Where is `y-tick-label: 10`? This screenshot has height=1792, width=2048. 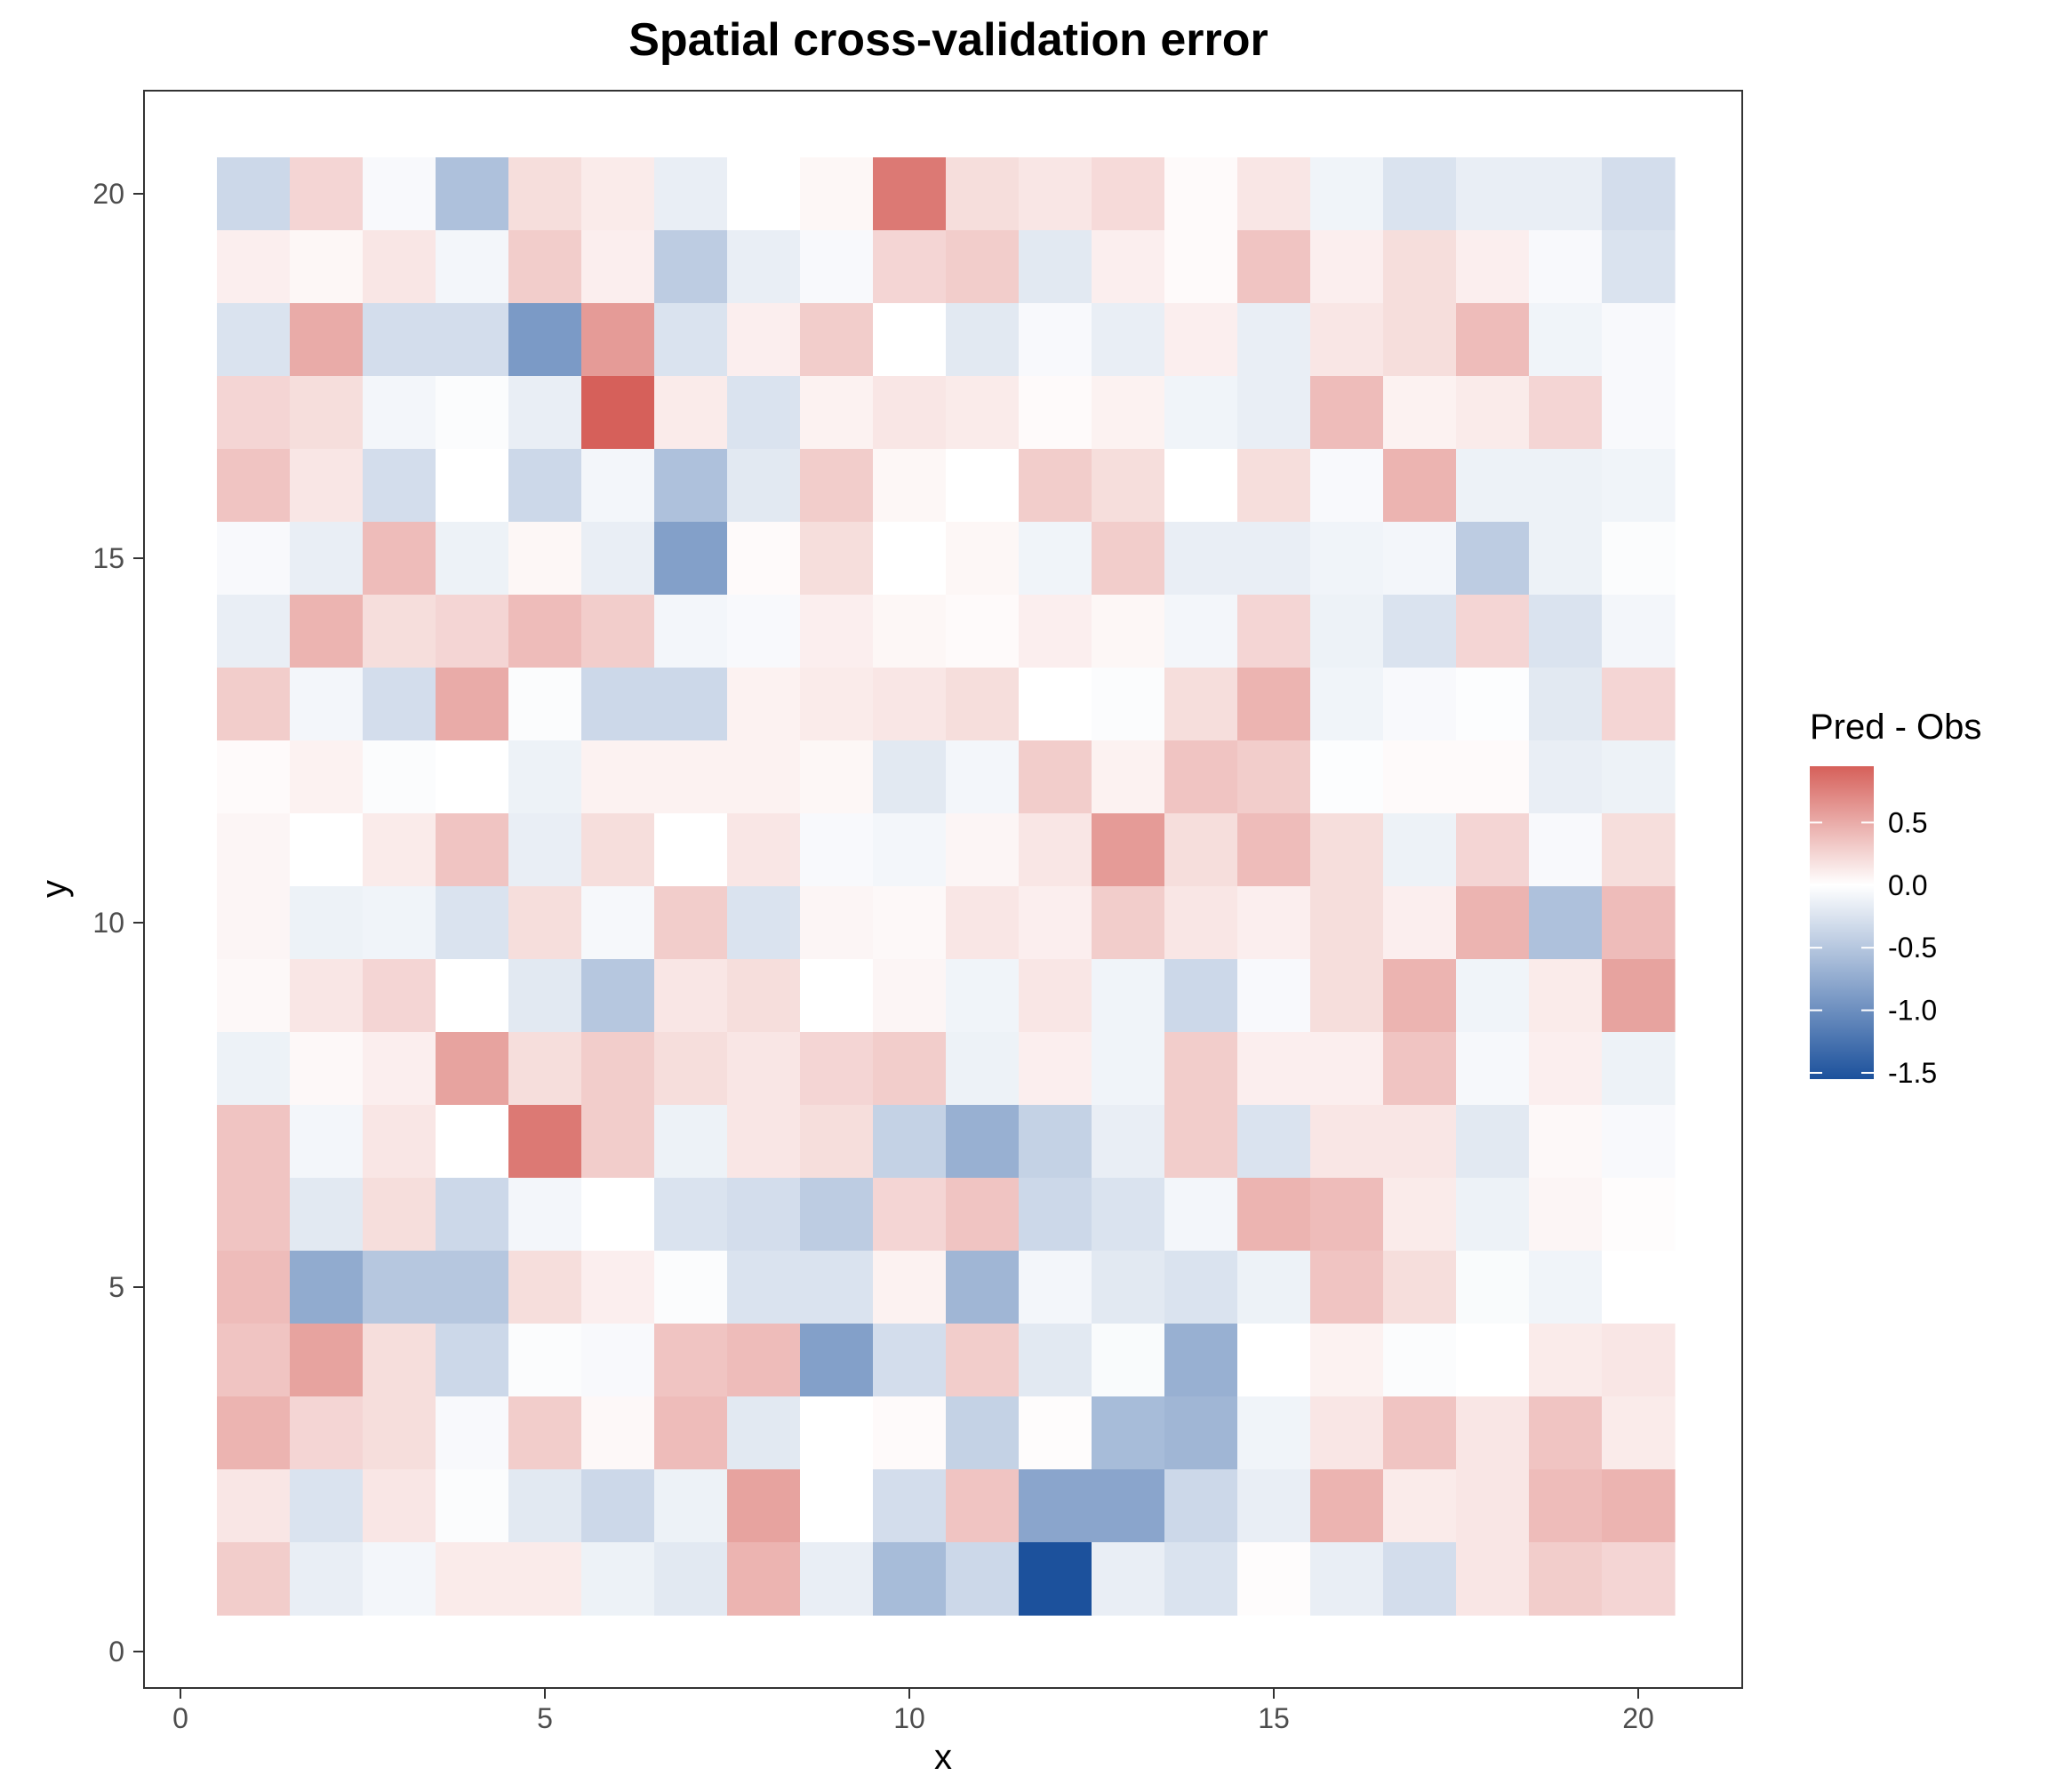 y-tick-label: 10 is located at coordinates (108, 923).